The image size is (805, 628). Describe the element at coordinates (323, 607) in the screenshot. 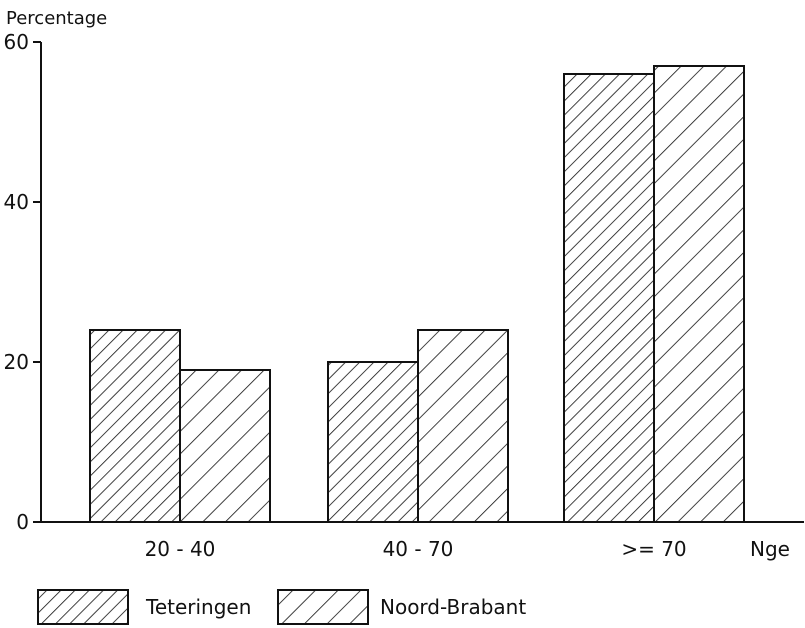

I see `legend-swatch-noord-brabant` at that location.